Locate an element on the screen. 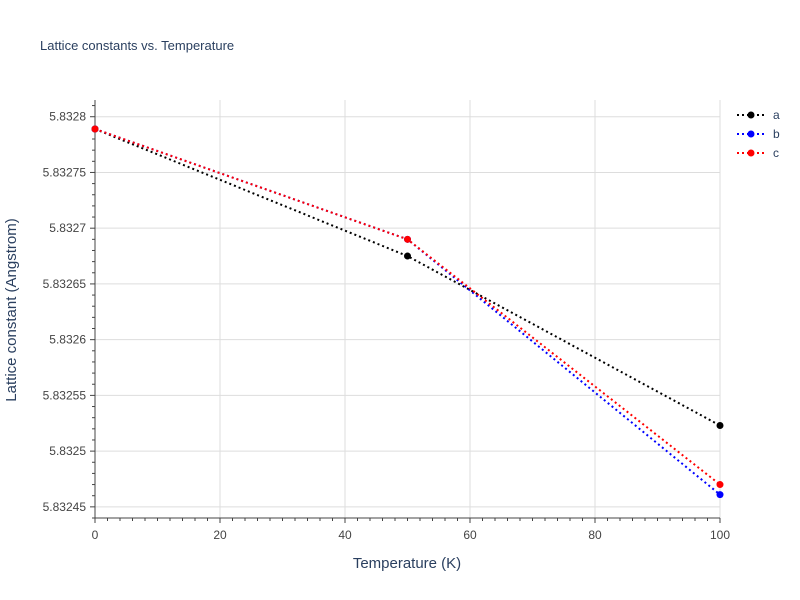 Image resolution: width=800 pixels, height=600 pixels. legend-item-a: a is located at coordinates (758, 115).